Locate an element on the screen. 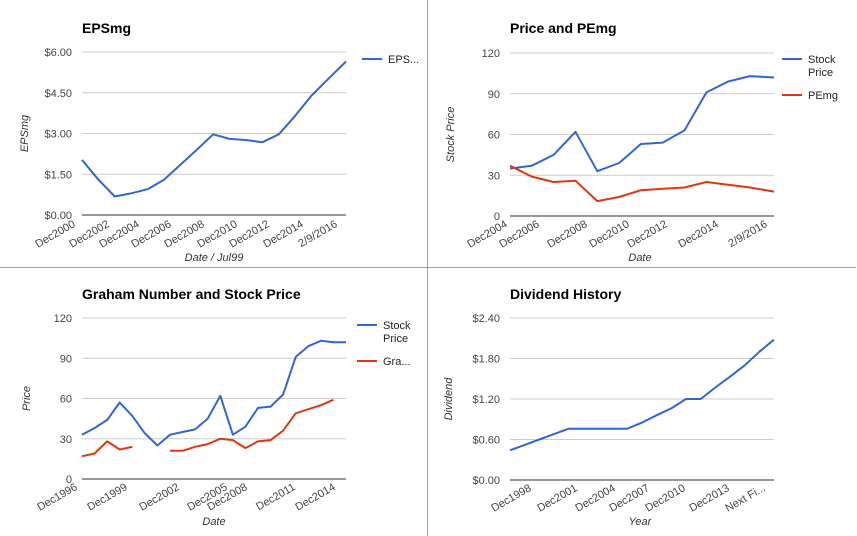 The width and height of the screenshot is (857, 536). y-axis-label: Dividend is located at coordinates (449, 399).